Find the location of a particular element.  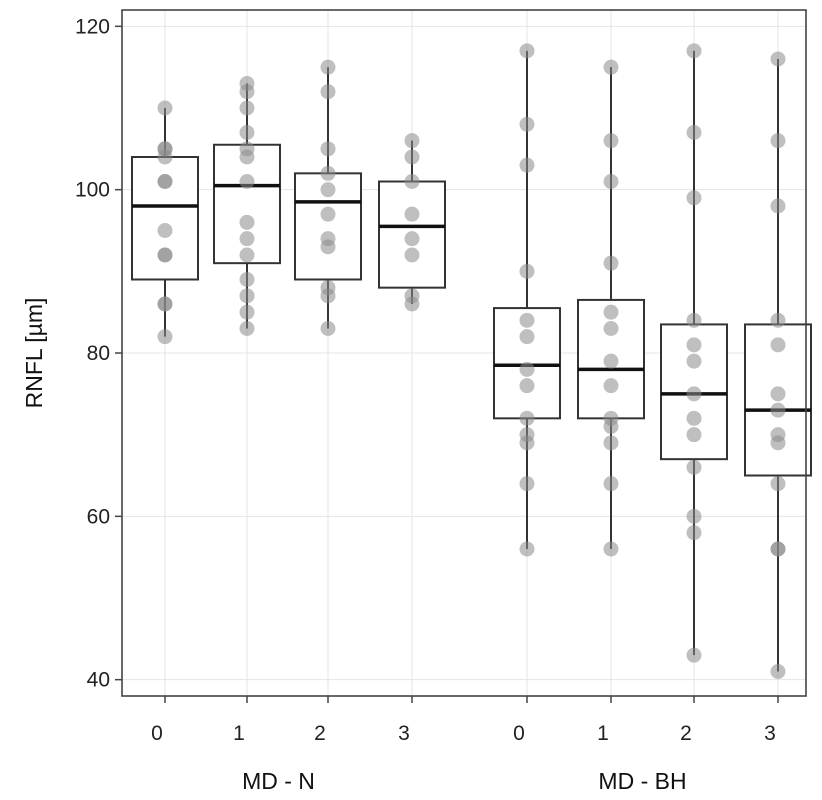

group-label: MD - N is located at coordinates (278, 781).